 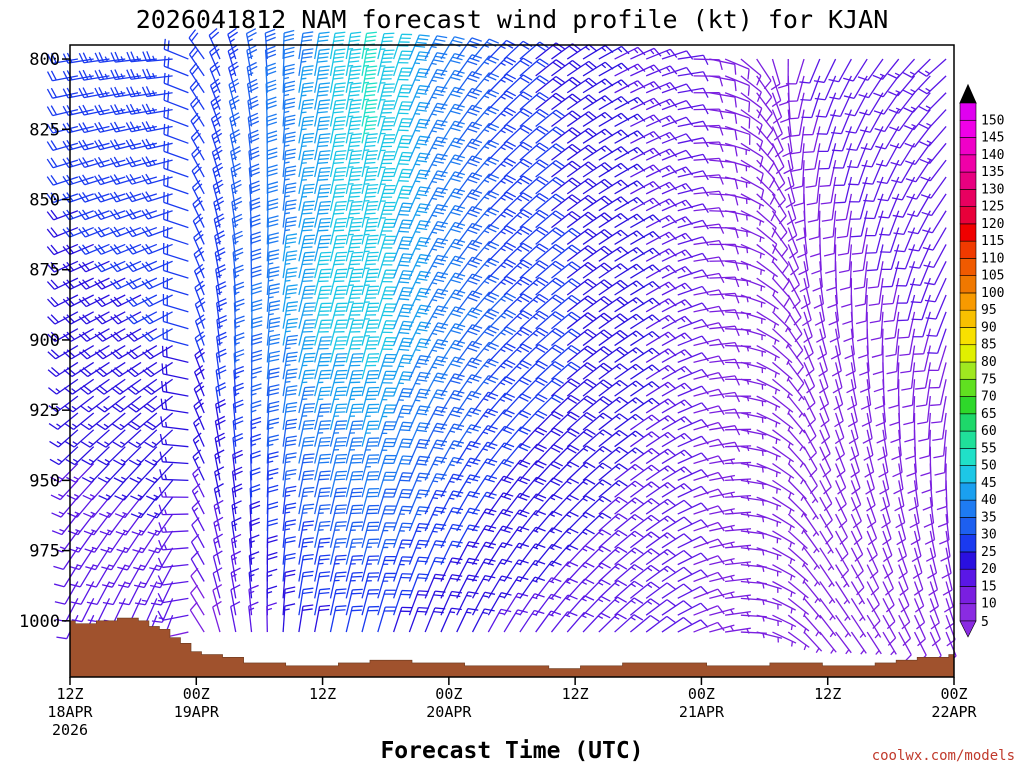 I want to click on x-tick-label: 12Z, so click(x=322, y=694).